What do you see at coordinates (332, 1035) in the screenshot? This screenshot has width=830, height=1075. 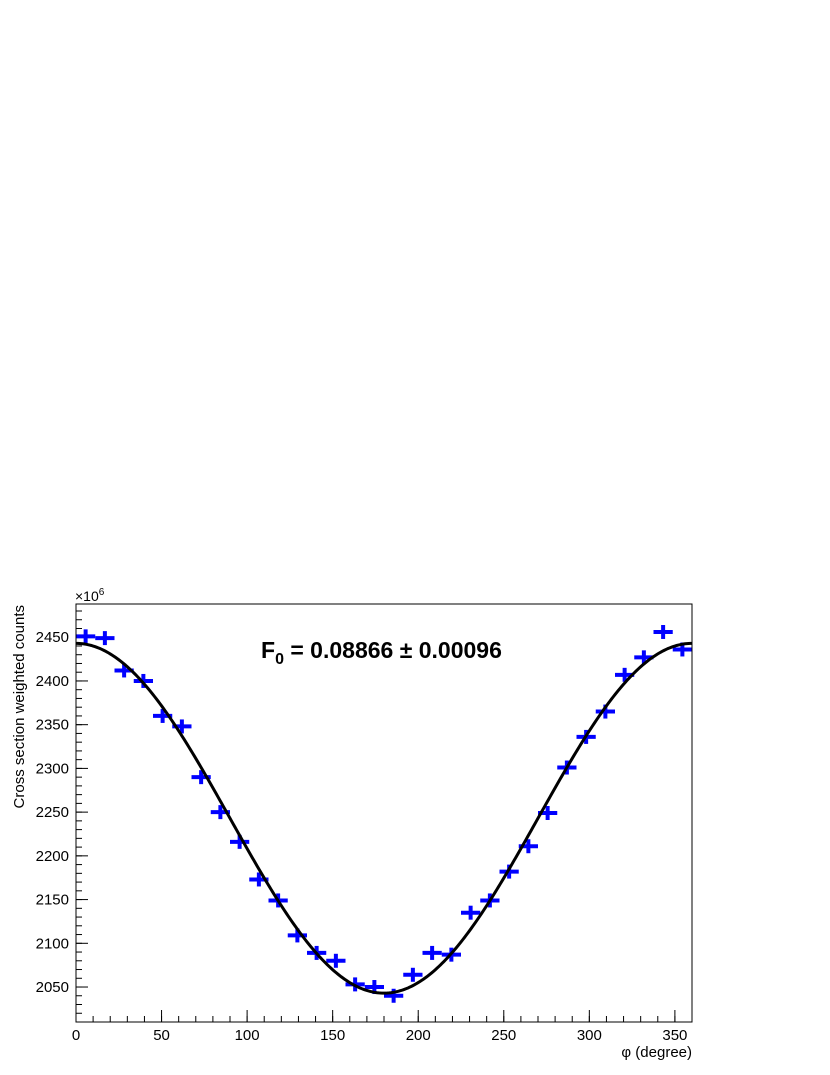 I see `x-tick-label: 150` at bounding box center [332, 1035].